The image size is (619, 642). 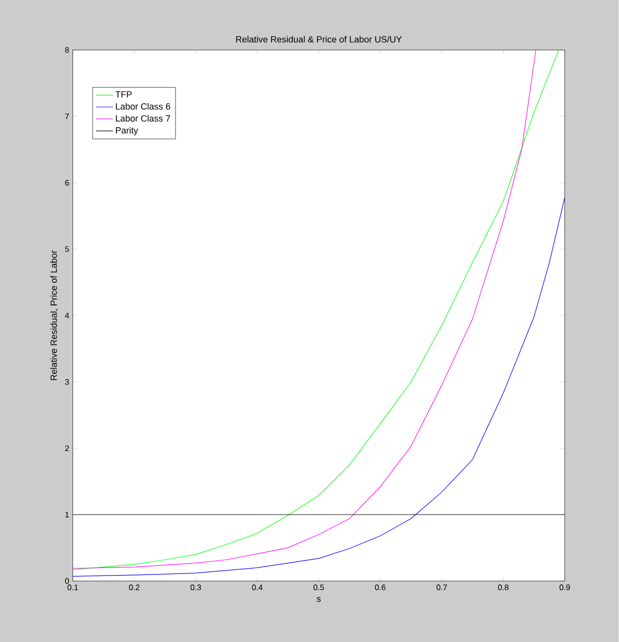 I want to click on y-axis-title: Relative Residual, Price of Labor, so click(x=54, y=315).